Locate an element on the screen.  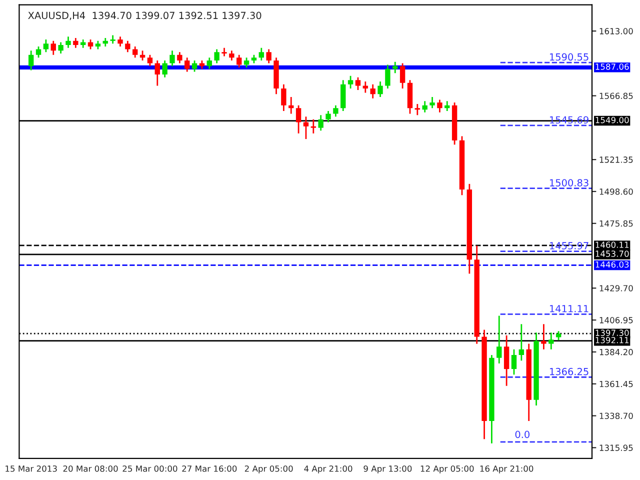
ref-line-label: 1460.11 is located at coordinates (612, 245).